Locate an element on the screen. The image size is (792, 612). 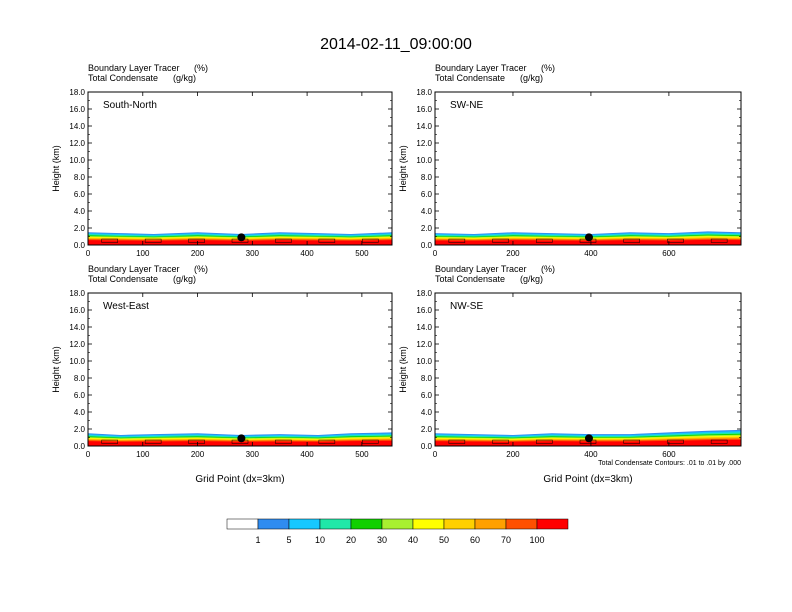
contour-units: (g/kg) is located at coordinates (184, 78).